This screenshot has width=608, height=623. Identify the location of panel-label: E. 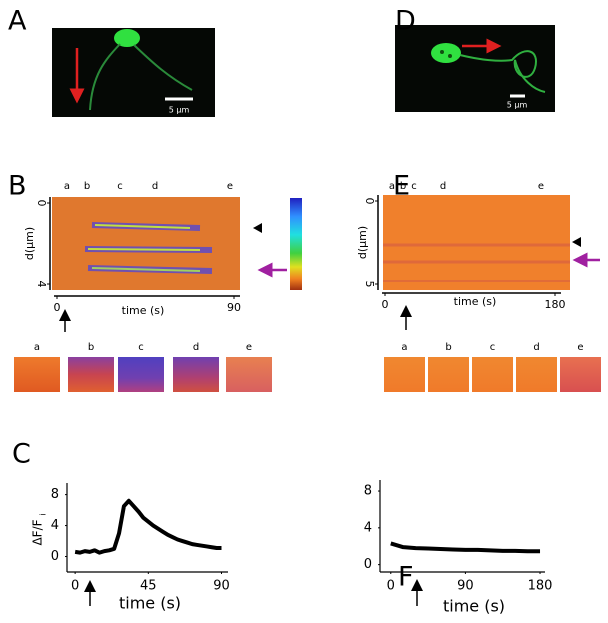
(401, 186).